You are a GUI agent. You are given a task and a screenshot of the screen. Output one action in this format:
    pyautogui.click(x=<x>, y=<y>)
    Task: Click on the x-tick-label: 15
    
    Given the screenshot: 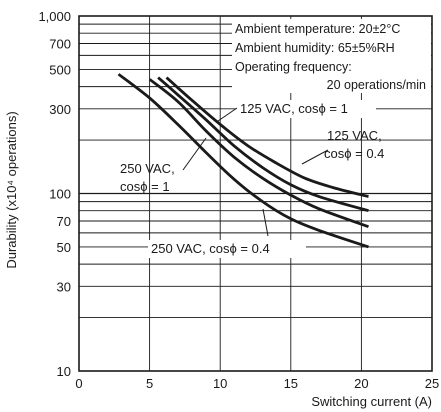 What is the action you would take?
    pyautogui.click(x=291, y=383)
    